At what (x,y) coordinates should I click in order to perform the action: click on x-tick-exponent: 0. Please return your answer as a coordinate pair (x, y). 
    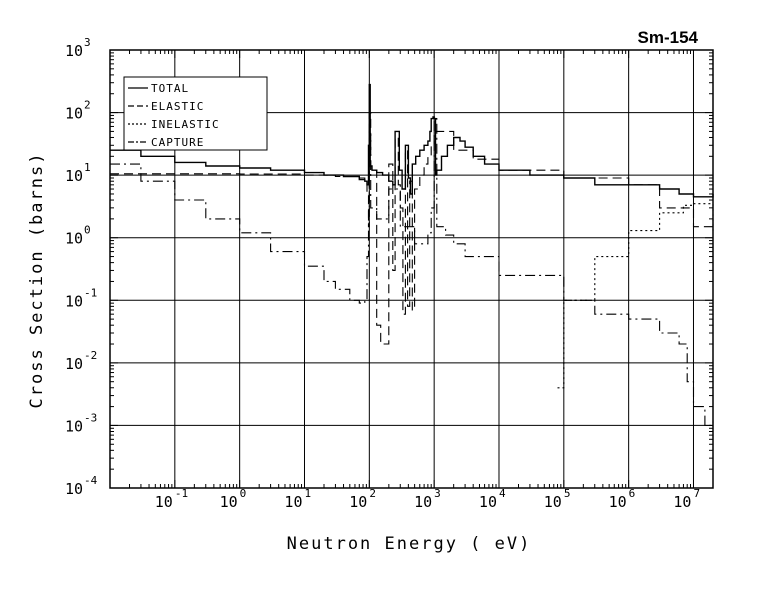
    Looking at the image, I should click on (243, 493).